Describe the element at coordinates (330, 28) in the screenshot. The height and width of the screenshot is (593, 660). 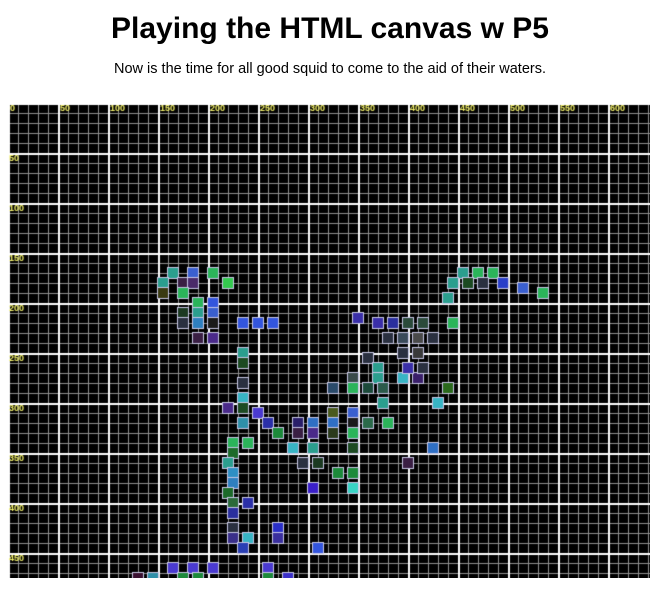
I see `page-title: Playing the HTML canvas w P5` at that location.